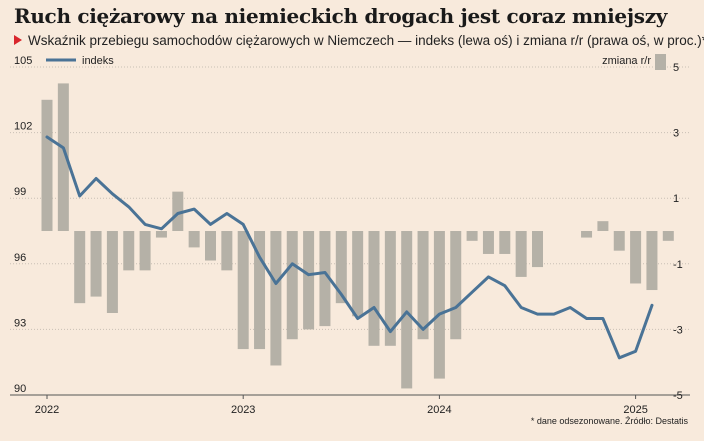  I want to click on legend-line-label: indeks, so click(98, 61).